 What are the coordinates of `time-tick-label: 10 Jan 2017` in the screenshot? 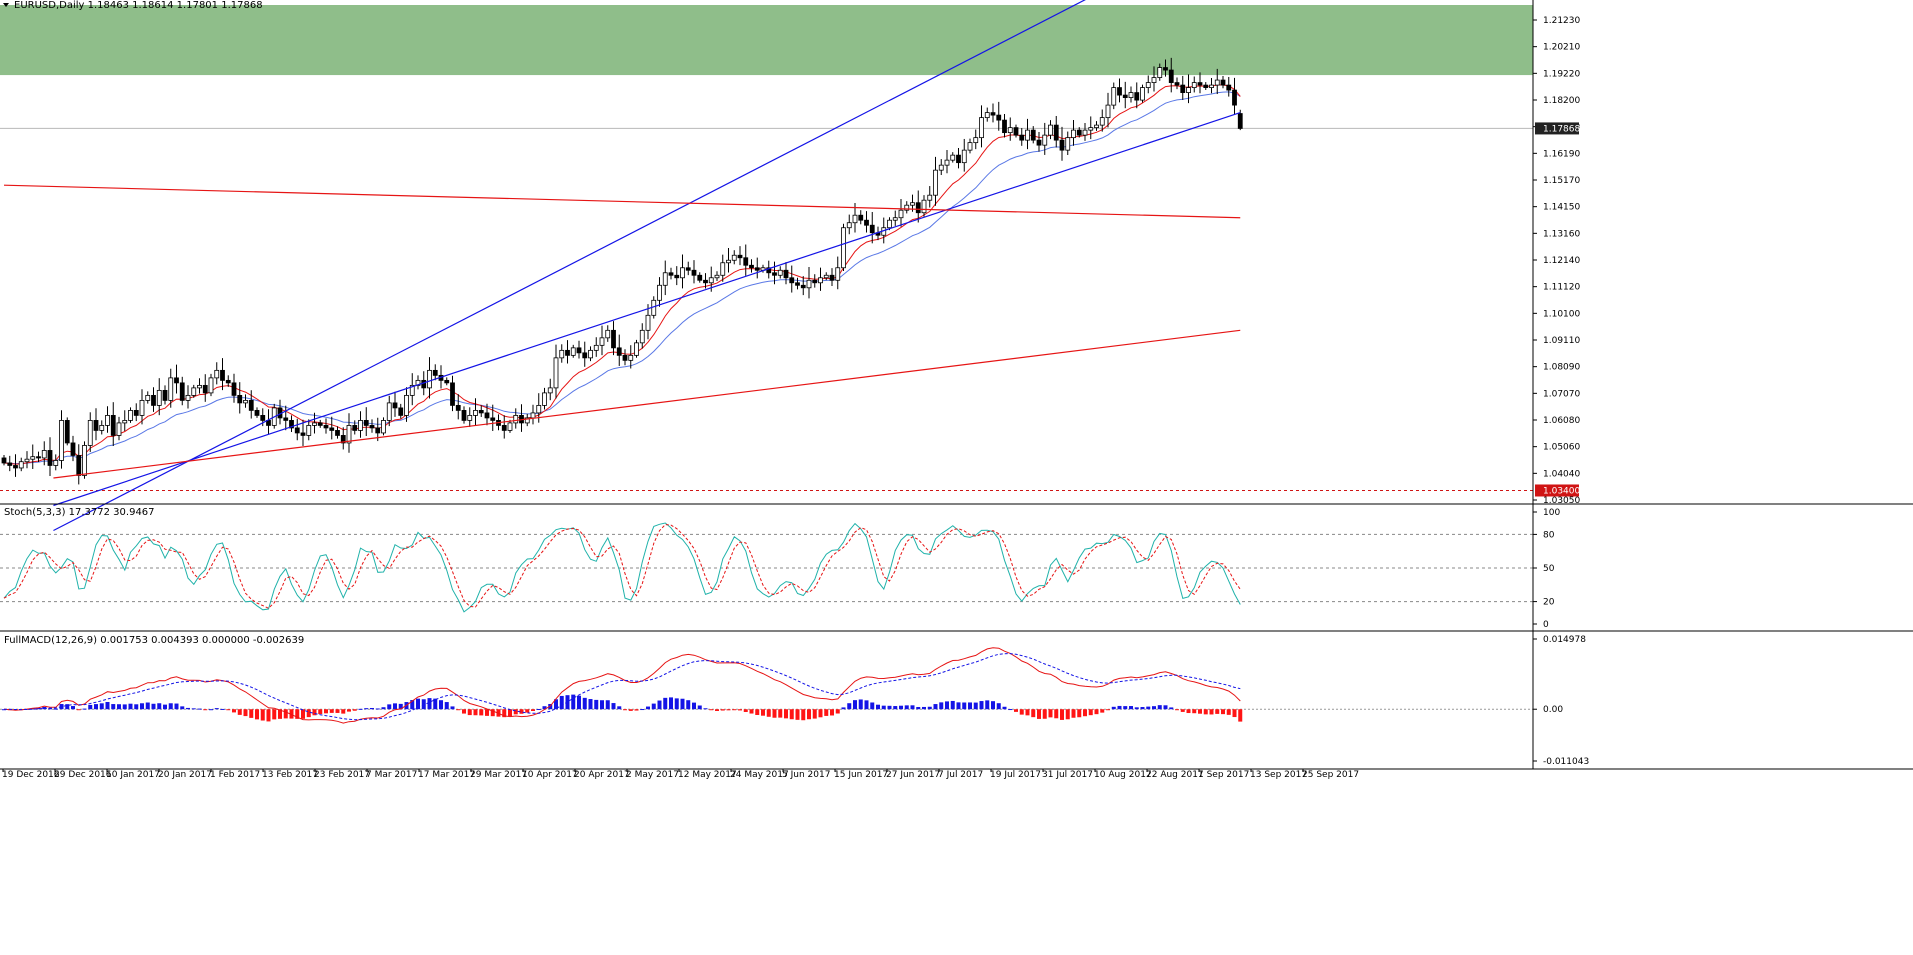 It's located at (133, 775).